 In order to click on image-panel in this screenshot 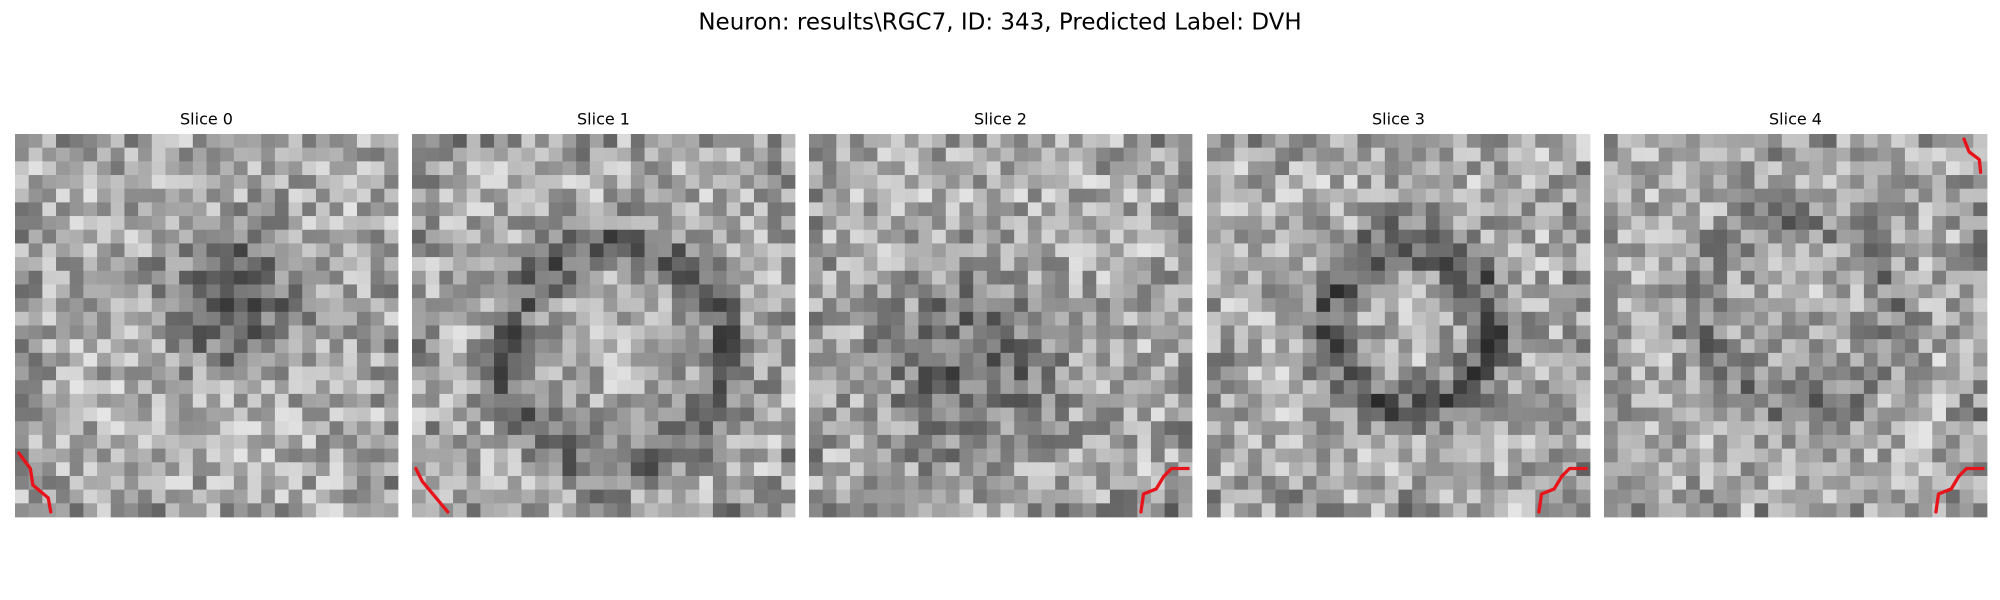, I will do `click(1399, 326)`.